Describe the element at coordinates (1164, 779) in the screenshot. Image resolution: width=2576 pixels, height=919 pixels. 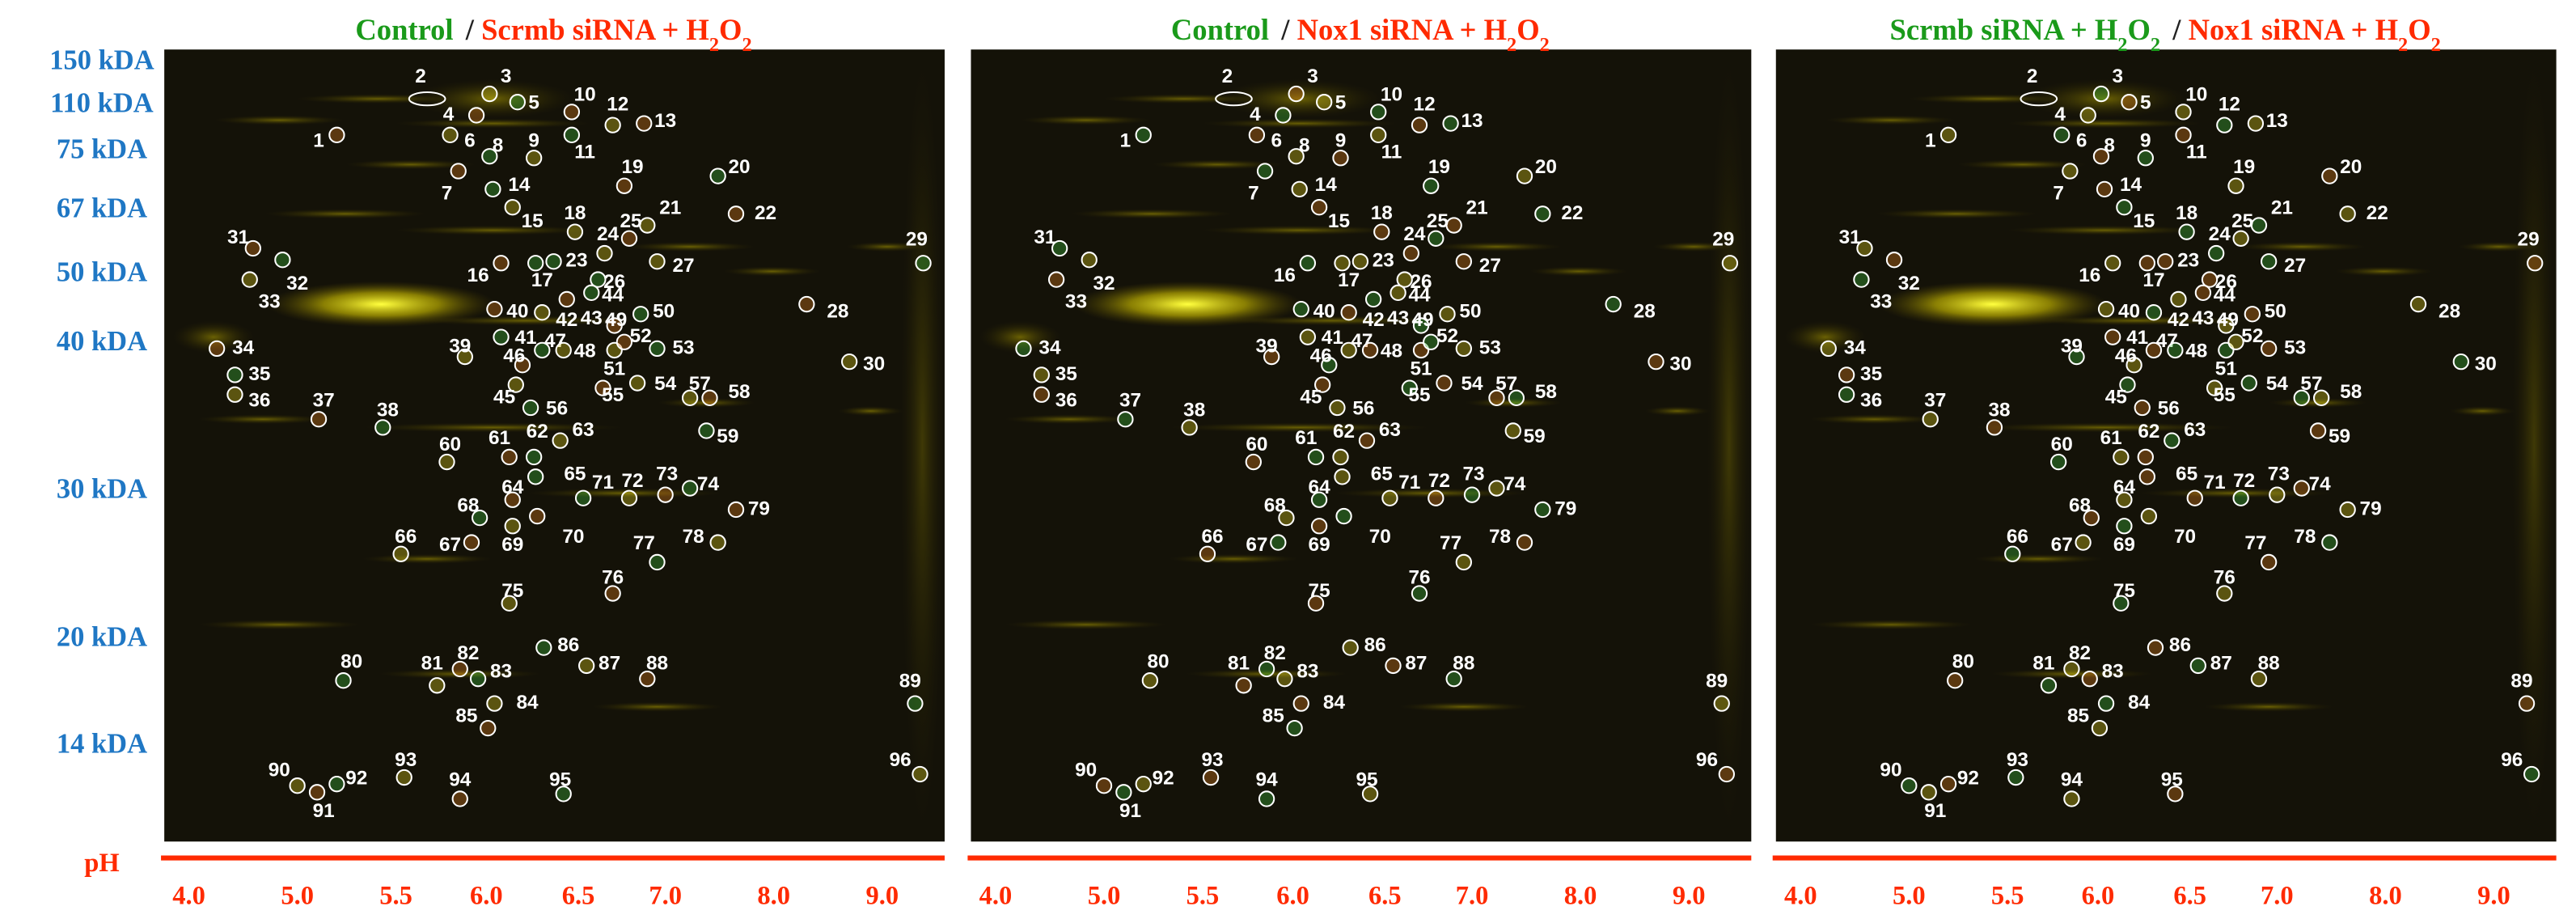
I see `spot-label: 92` at that location.